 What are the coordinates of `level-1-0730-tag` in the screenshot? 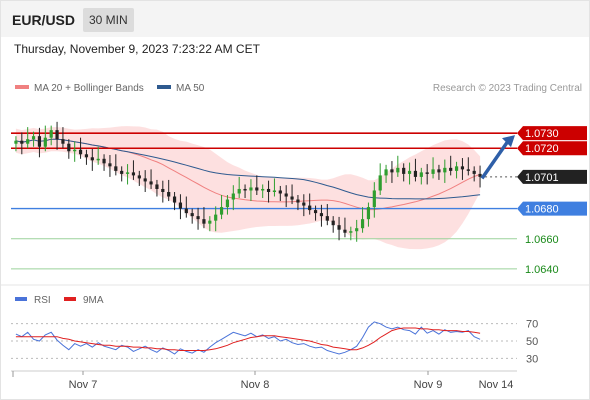 It's located at (552, 133).